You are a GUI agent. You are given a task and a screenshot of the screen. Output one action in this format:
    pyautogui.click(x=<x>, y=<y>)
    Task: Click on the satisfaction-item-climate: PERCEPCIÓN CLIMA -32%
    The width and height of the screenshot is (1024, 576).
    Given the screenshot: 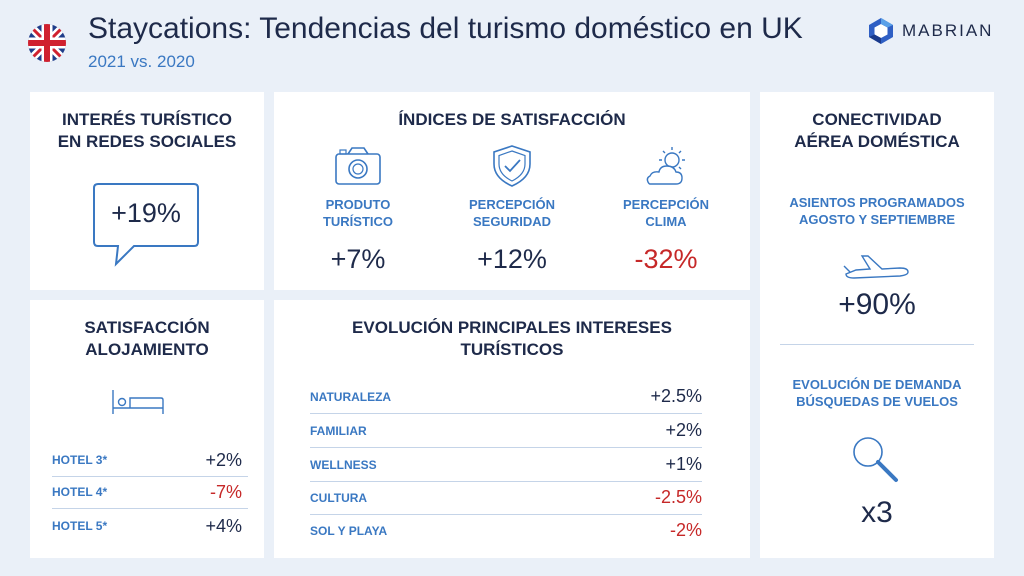 What is the action you would take?
    pyautogui.click(x=666, y=209)
    